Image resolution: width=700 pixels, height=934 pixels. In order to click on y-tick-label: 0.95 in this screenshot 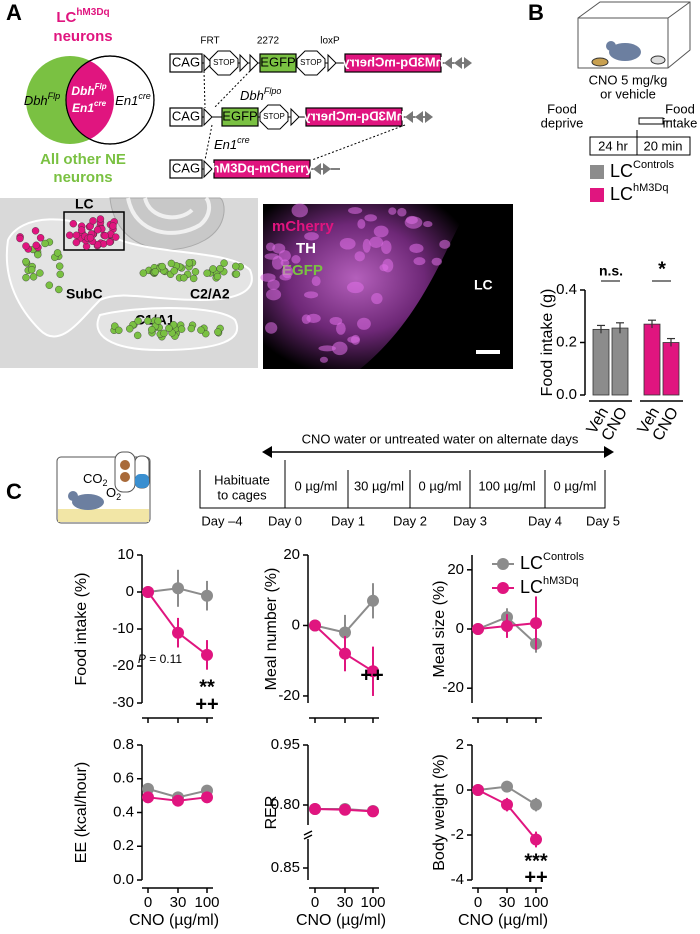, I will do `click(285, 744)`.